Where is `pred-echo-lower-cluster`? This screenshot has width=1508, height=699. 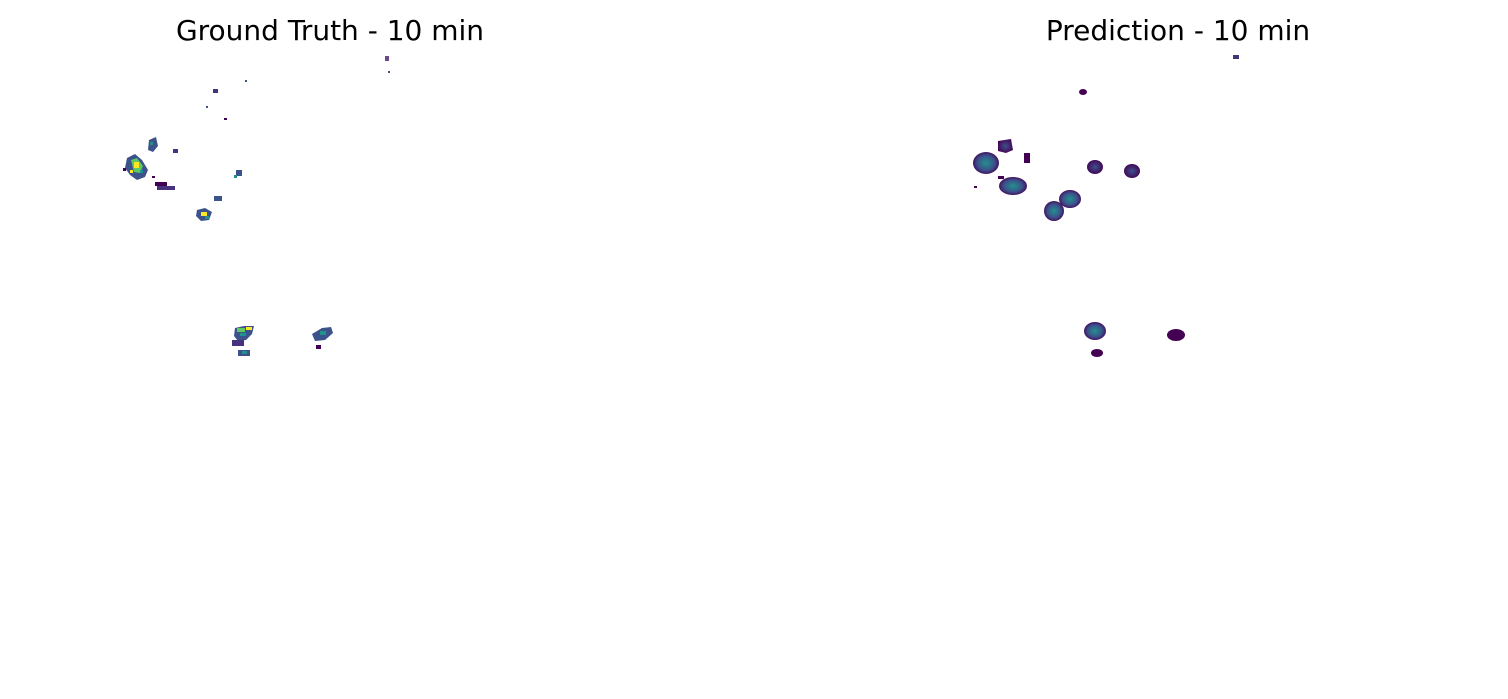 pred-echo-lower-cluster is located at coordinates (1134, 339).